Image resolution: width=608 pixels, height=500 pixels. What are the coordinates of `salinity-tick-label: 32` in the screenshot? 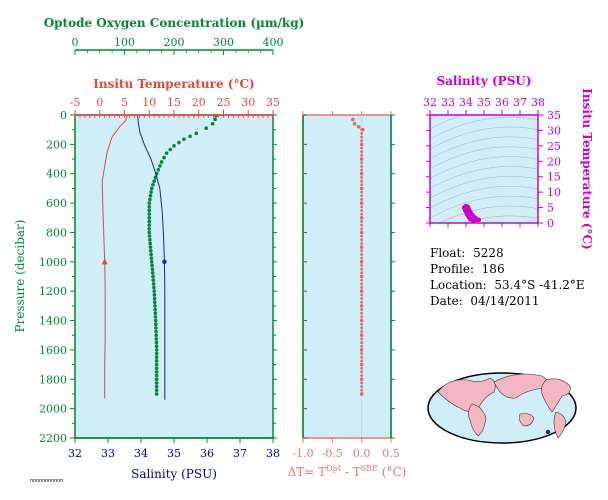 It's located at (75, 453).